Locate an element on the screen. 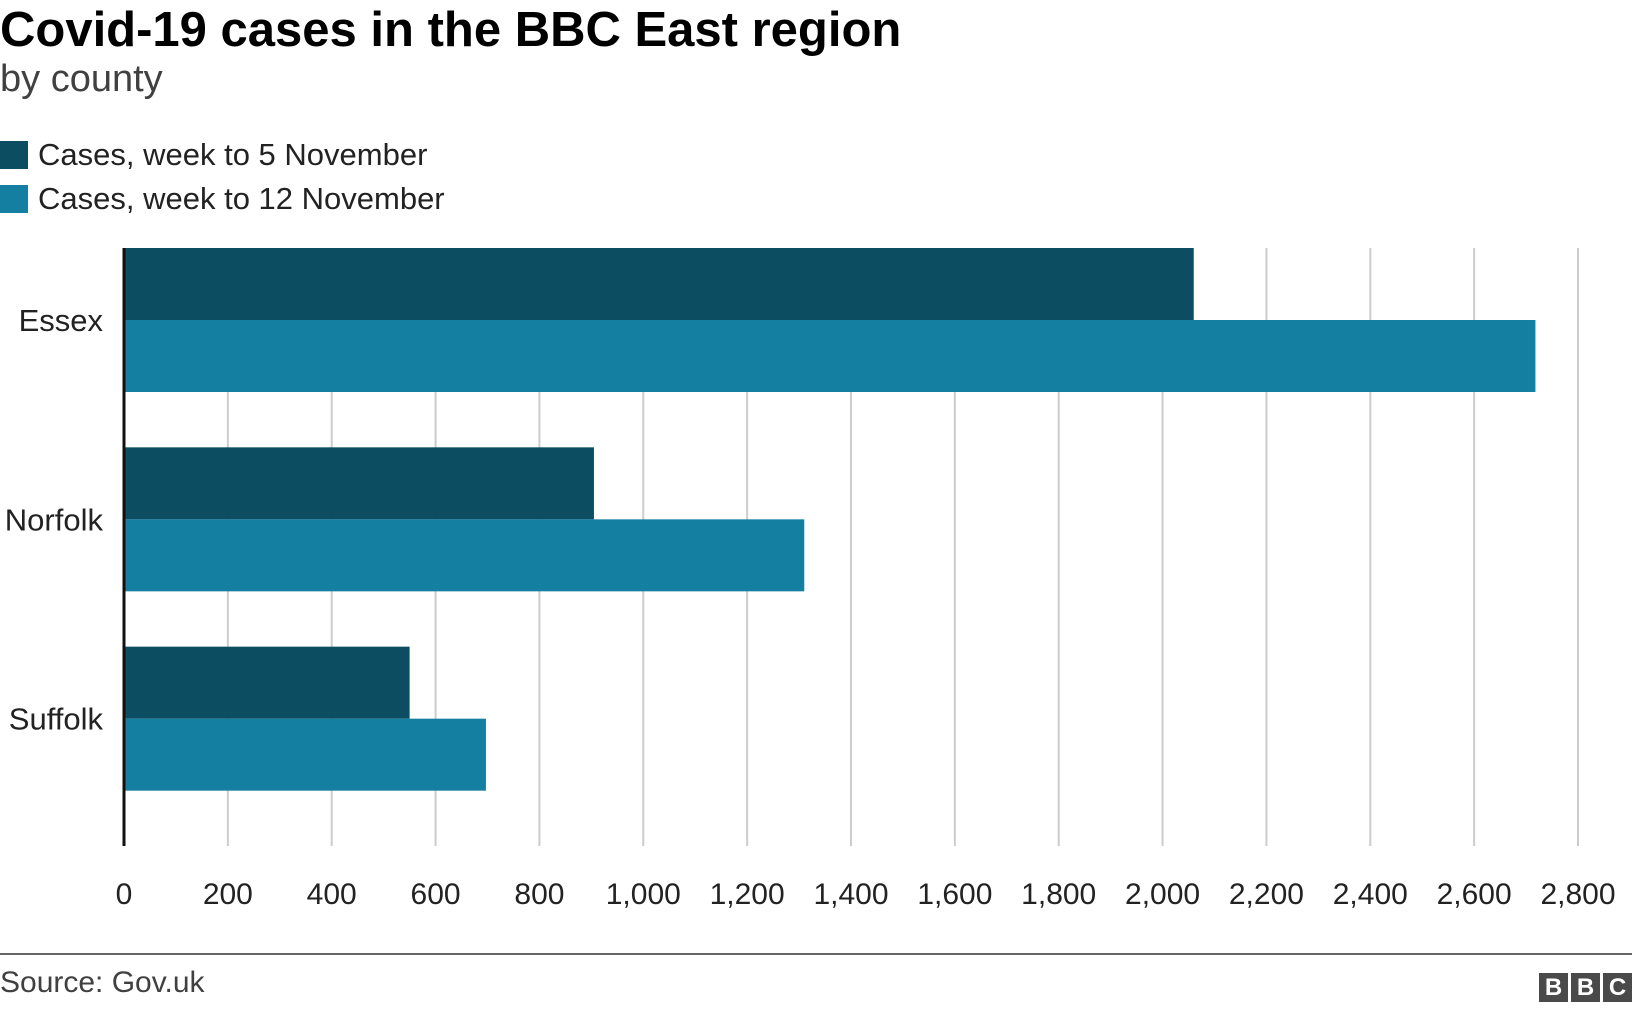 The width and height of the screenshot is (1632, 1010). legend-item-series-1: Cases, week to 5 November is located at coordinates (222, 155).